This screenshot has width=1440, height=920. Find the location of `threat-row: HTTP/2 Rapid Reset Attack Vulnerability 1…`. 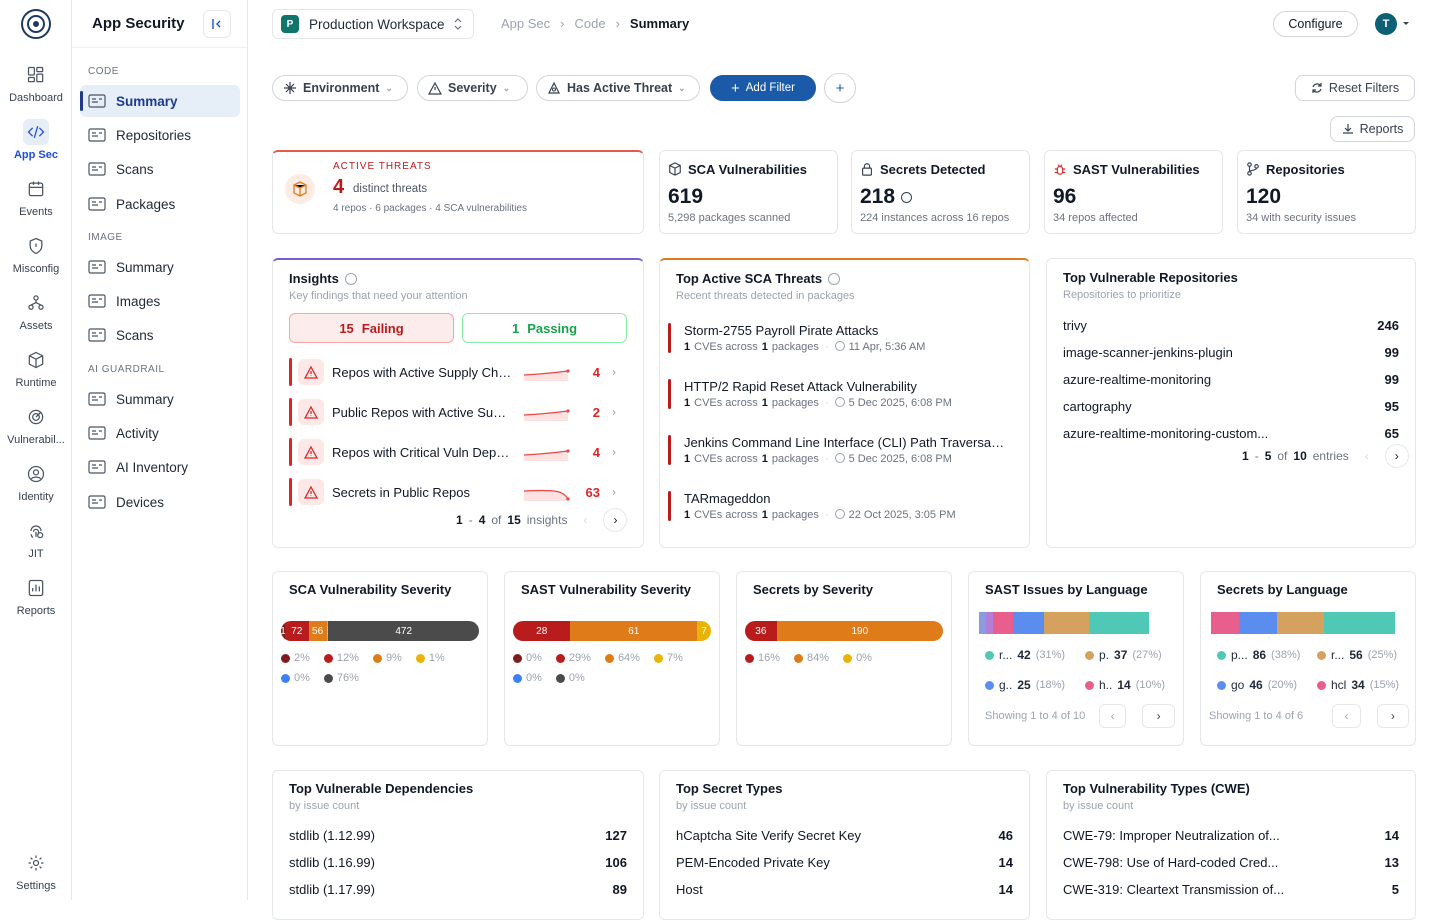

threat-row: HTTP/2 Rapid Reset Attack Vulnerability 1… is located at coordinates (838, 393).